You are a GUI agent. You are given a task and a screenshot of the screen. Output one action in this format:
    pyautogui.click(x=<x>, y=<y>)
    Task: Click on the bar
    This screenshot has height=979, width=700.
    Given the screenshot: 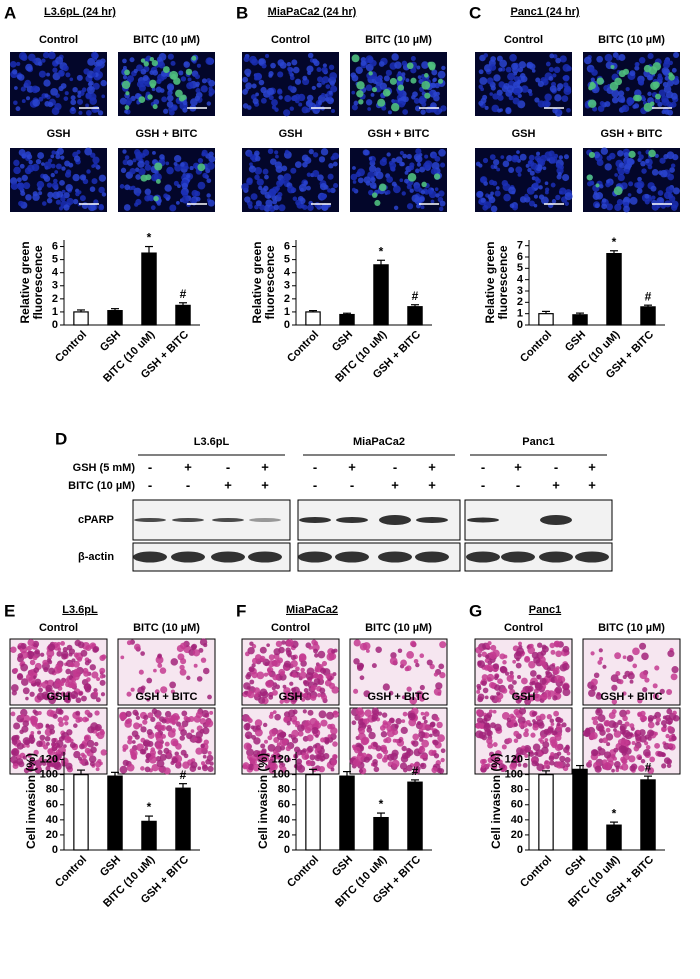 What is the action you would take?
    pyautogui.click(x=81, y=318)
    